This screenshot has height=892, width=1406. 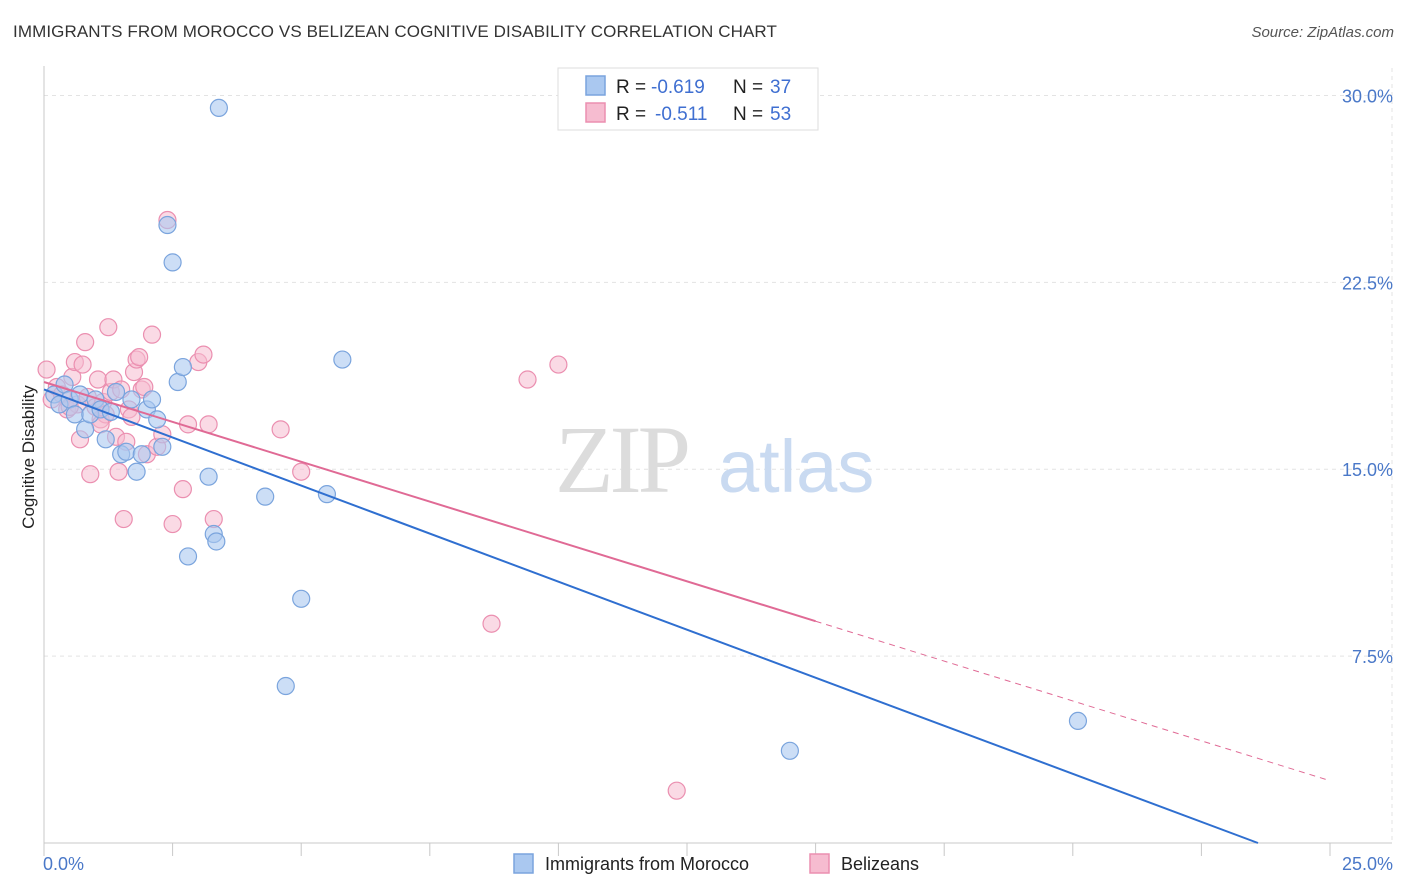 What do you see at coordinates (780, 87) in the screenshot?
I see `legend-n-value-1: 37` at bounding box center [780, 87].